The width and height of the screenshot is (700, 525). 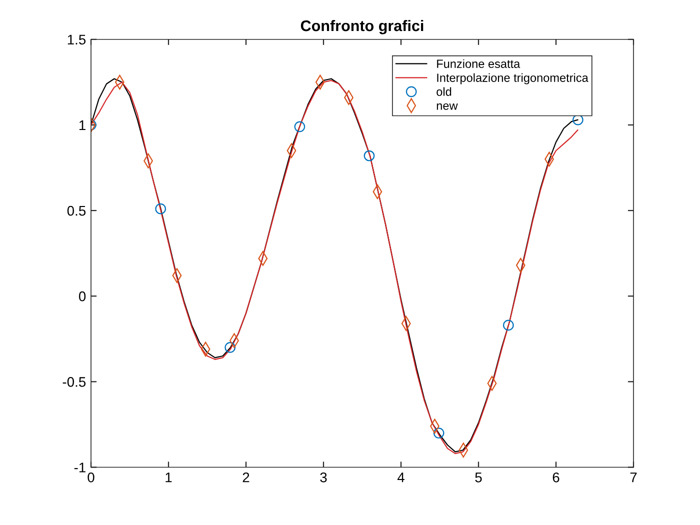 I want to click on legend-label: Interpolazione trigonometrica, so click(x=512, y=78).